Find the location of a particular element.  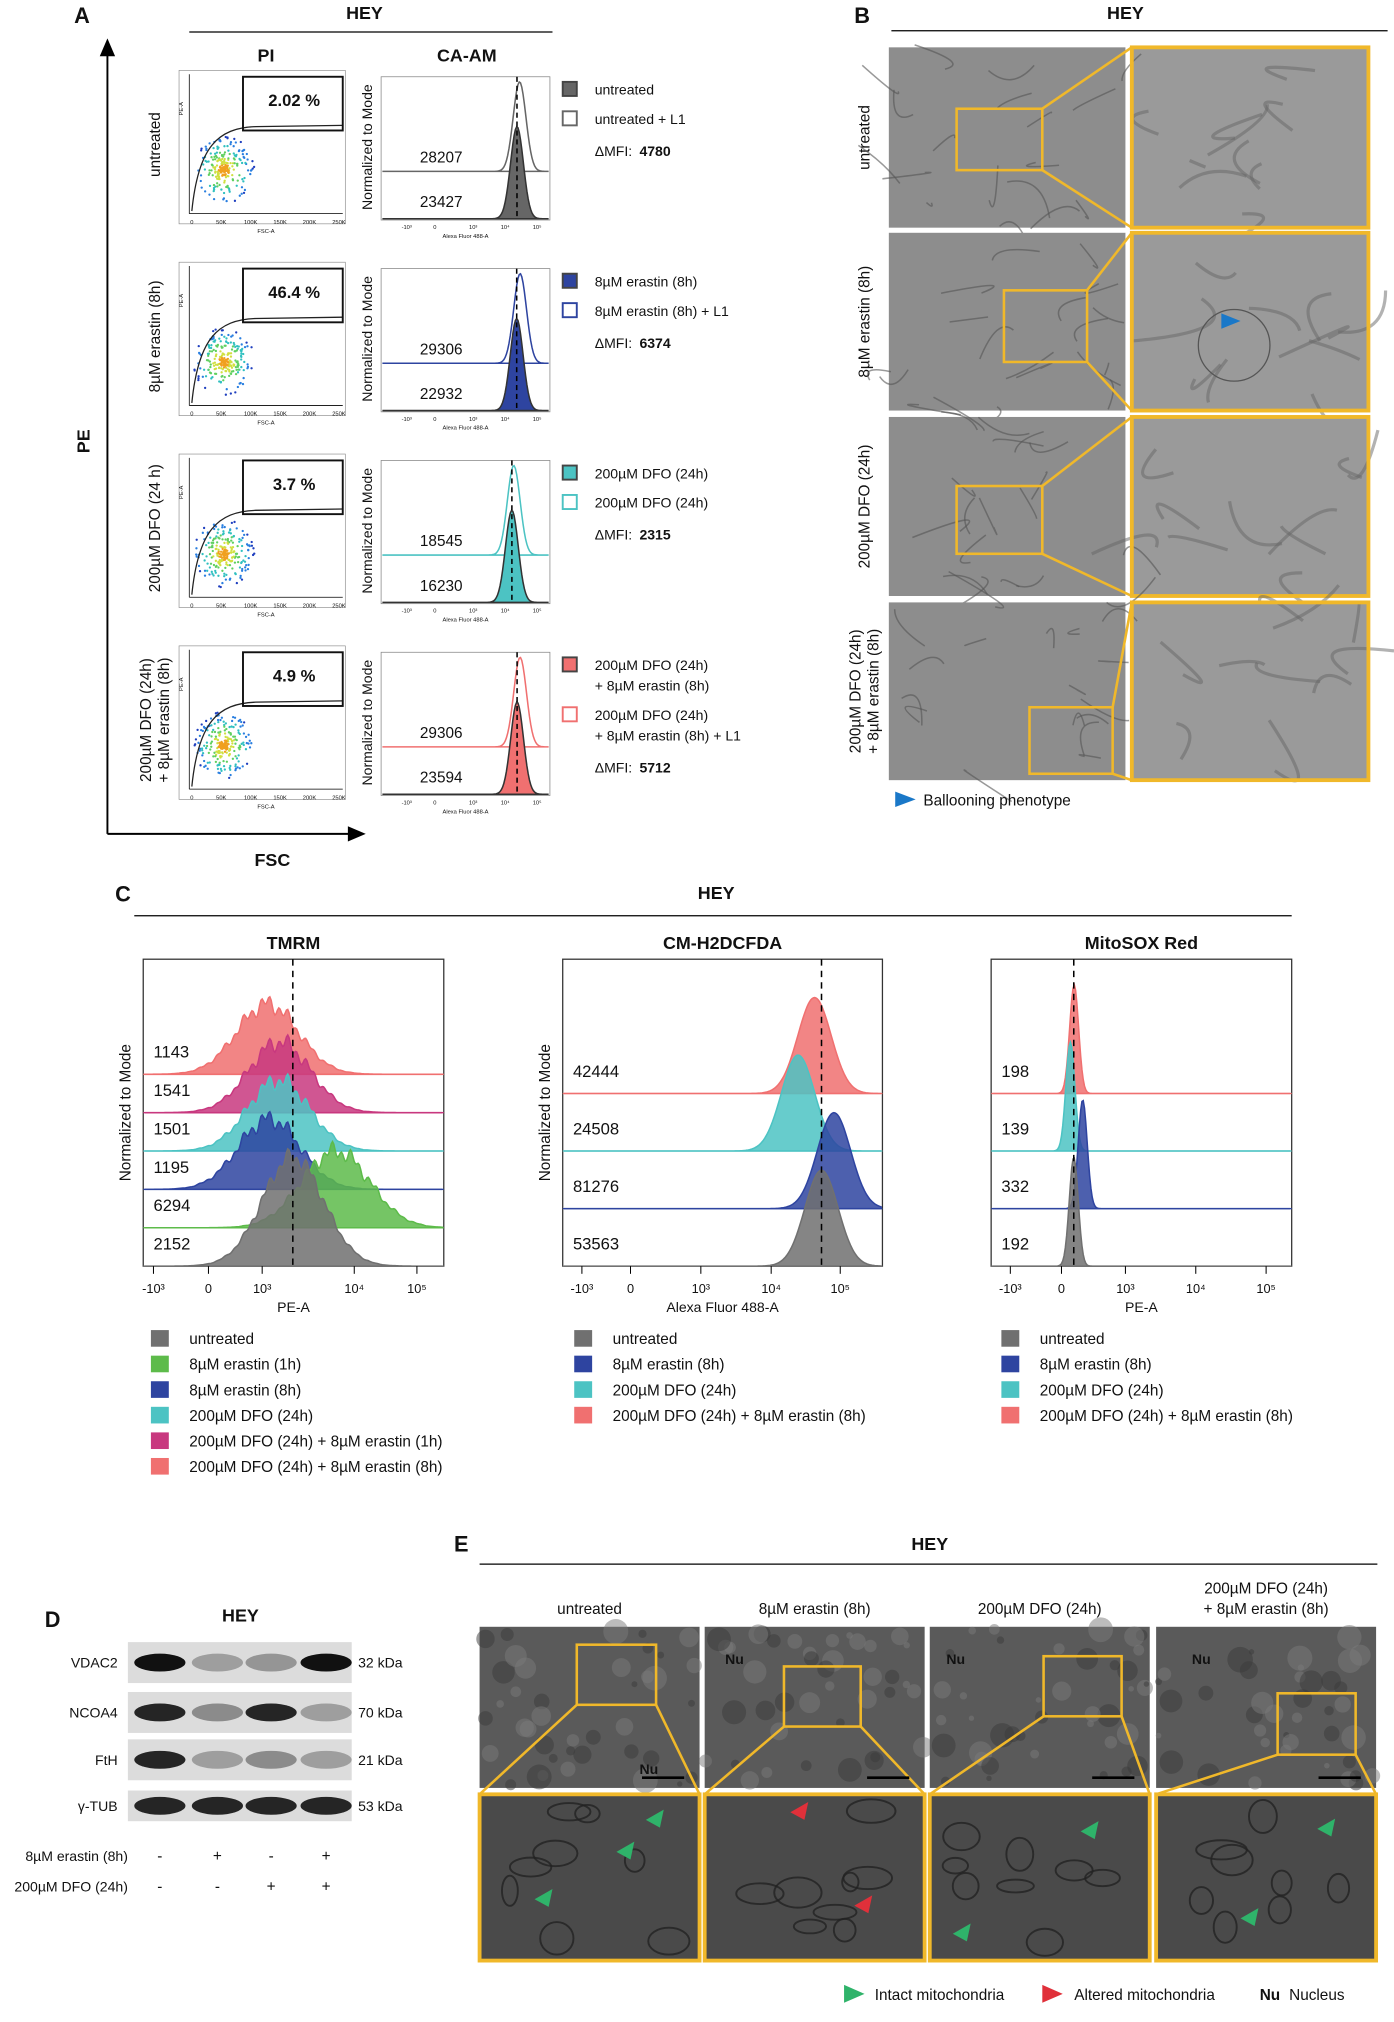

legend-text: Intact mitochondria is located at coordinates (940, 1995).